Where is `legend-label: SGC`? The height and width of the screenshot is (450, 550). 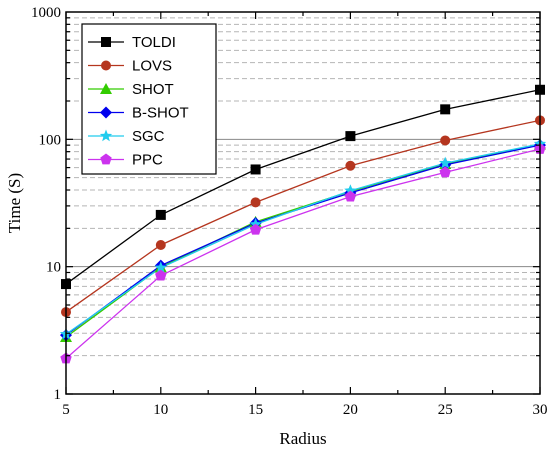
legend-label: SGC is located at coordinates (148, 136).